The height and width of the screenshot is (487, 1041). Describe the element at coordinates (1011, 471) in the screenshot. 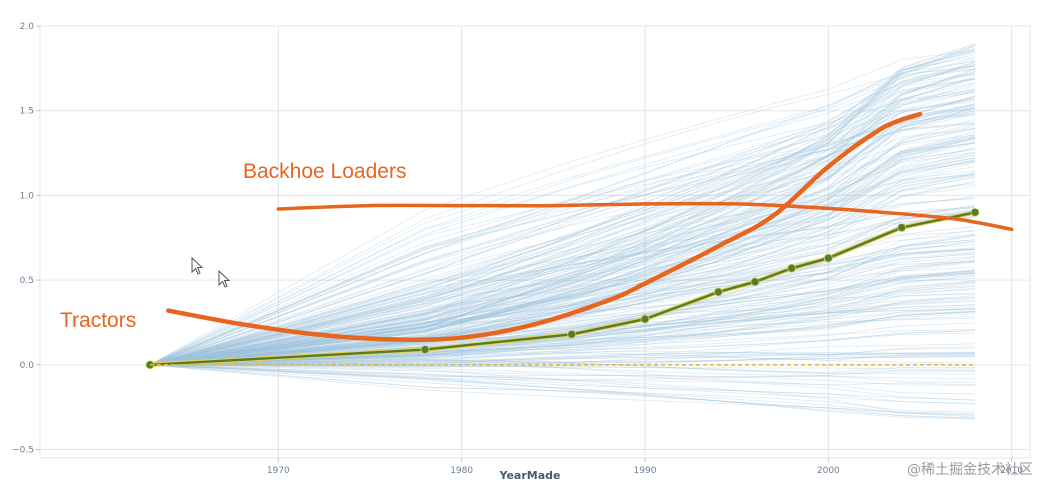

I see `x-tick-label: 2010` at that location.